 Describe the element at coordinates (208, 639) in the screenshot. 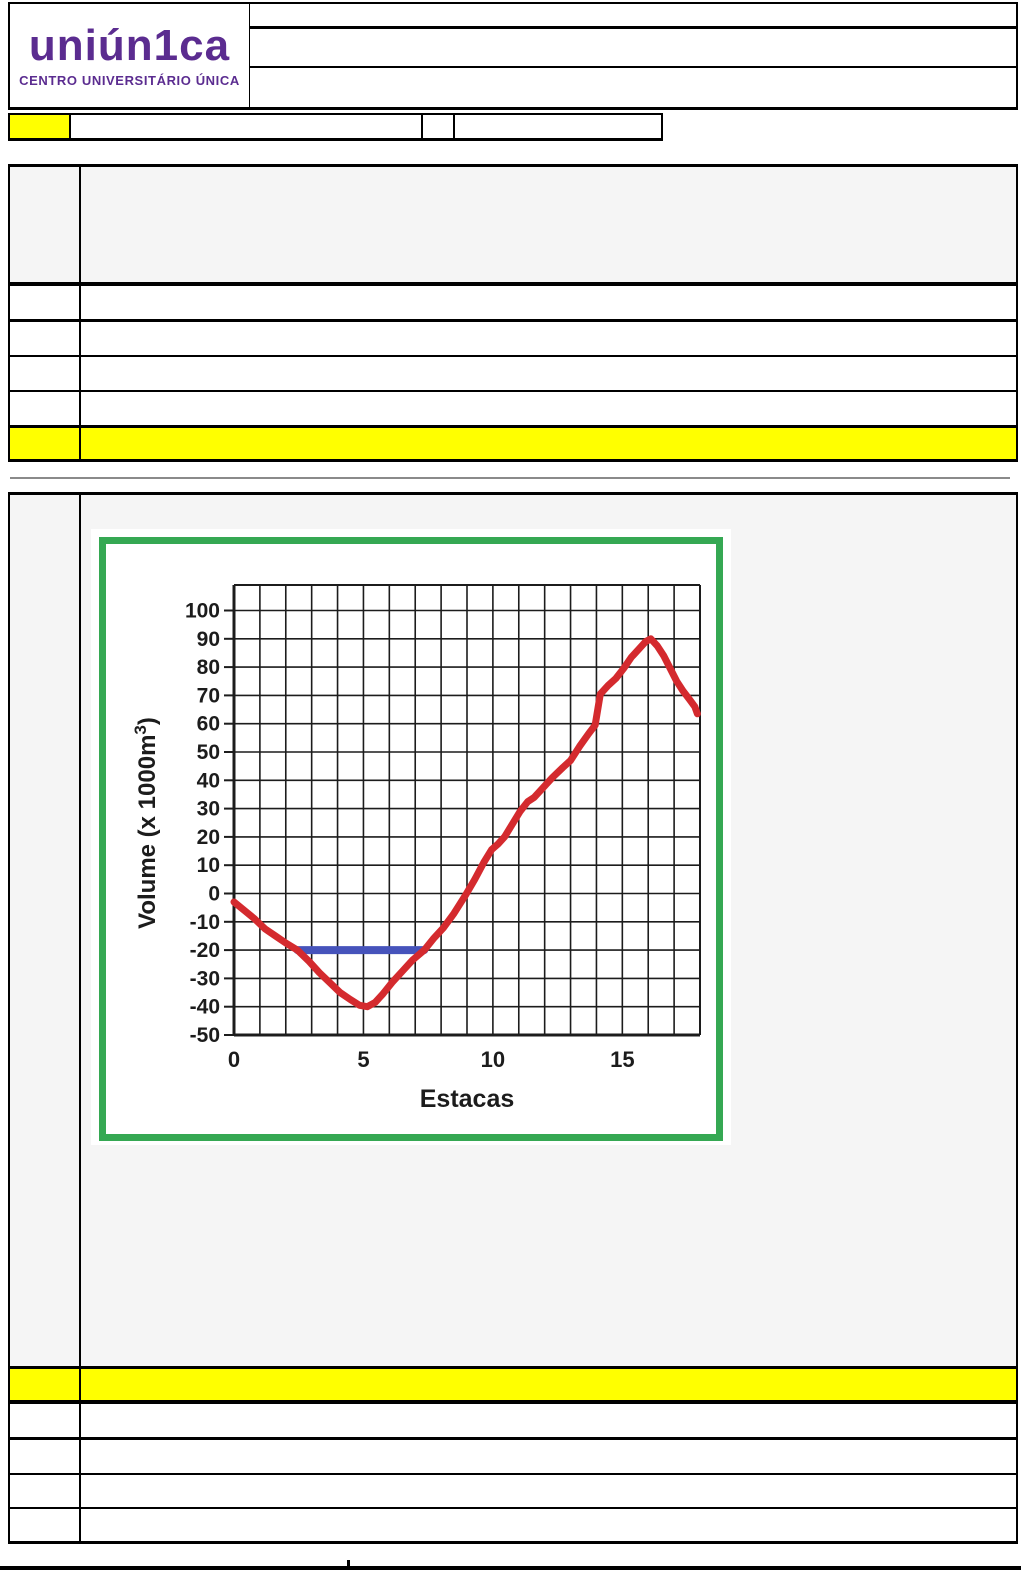

I see `svg-text: 90` at that location.